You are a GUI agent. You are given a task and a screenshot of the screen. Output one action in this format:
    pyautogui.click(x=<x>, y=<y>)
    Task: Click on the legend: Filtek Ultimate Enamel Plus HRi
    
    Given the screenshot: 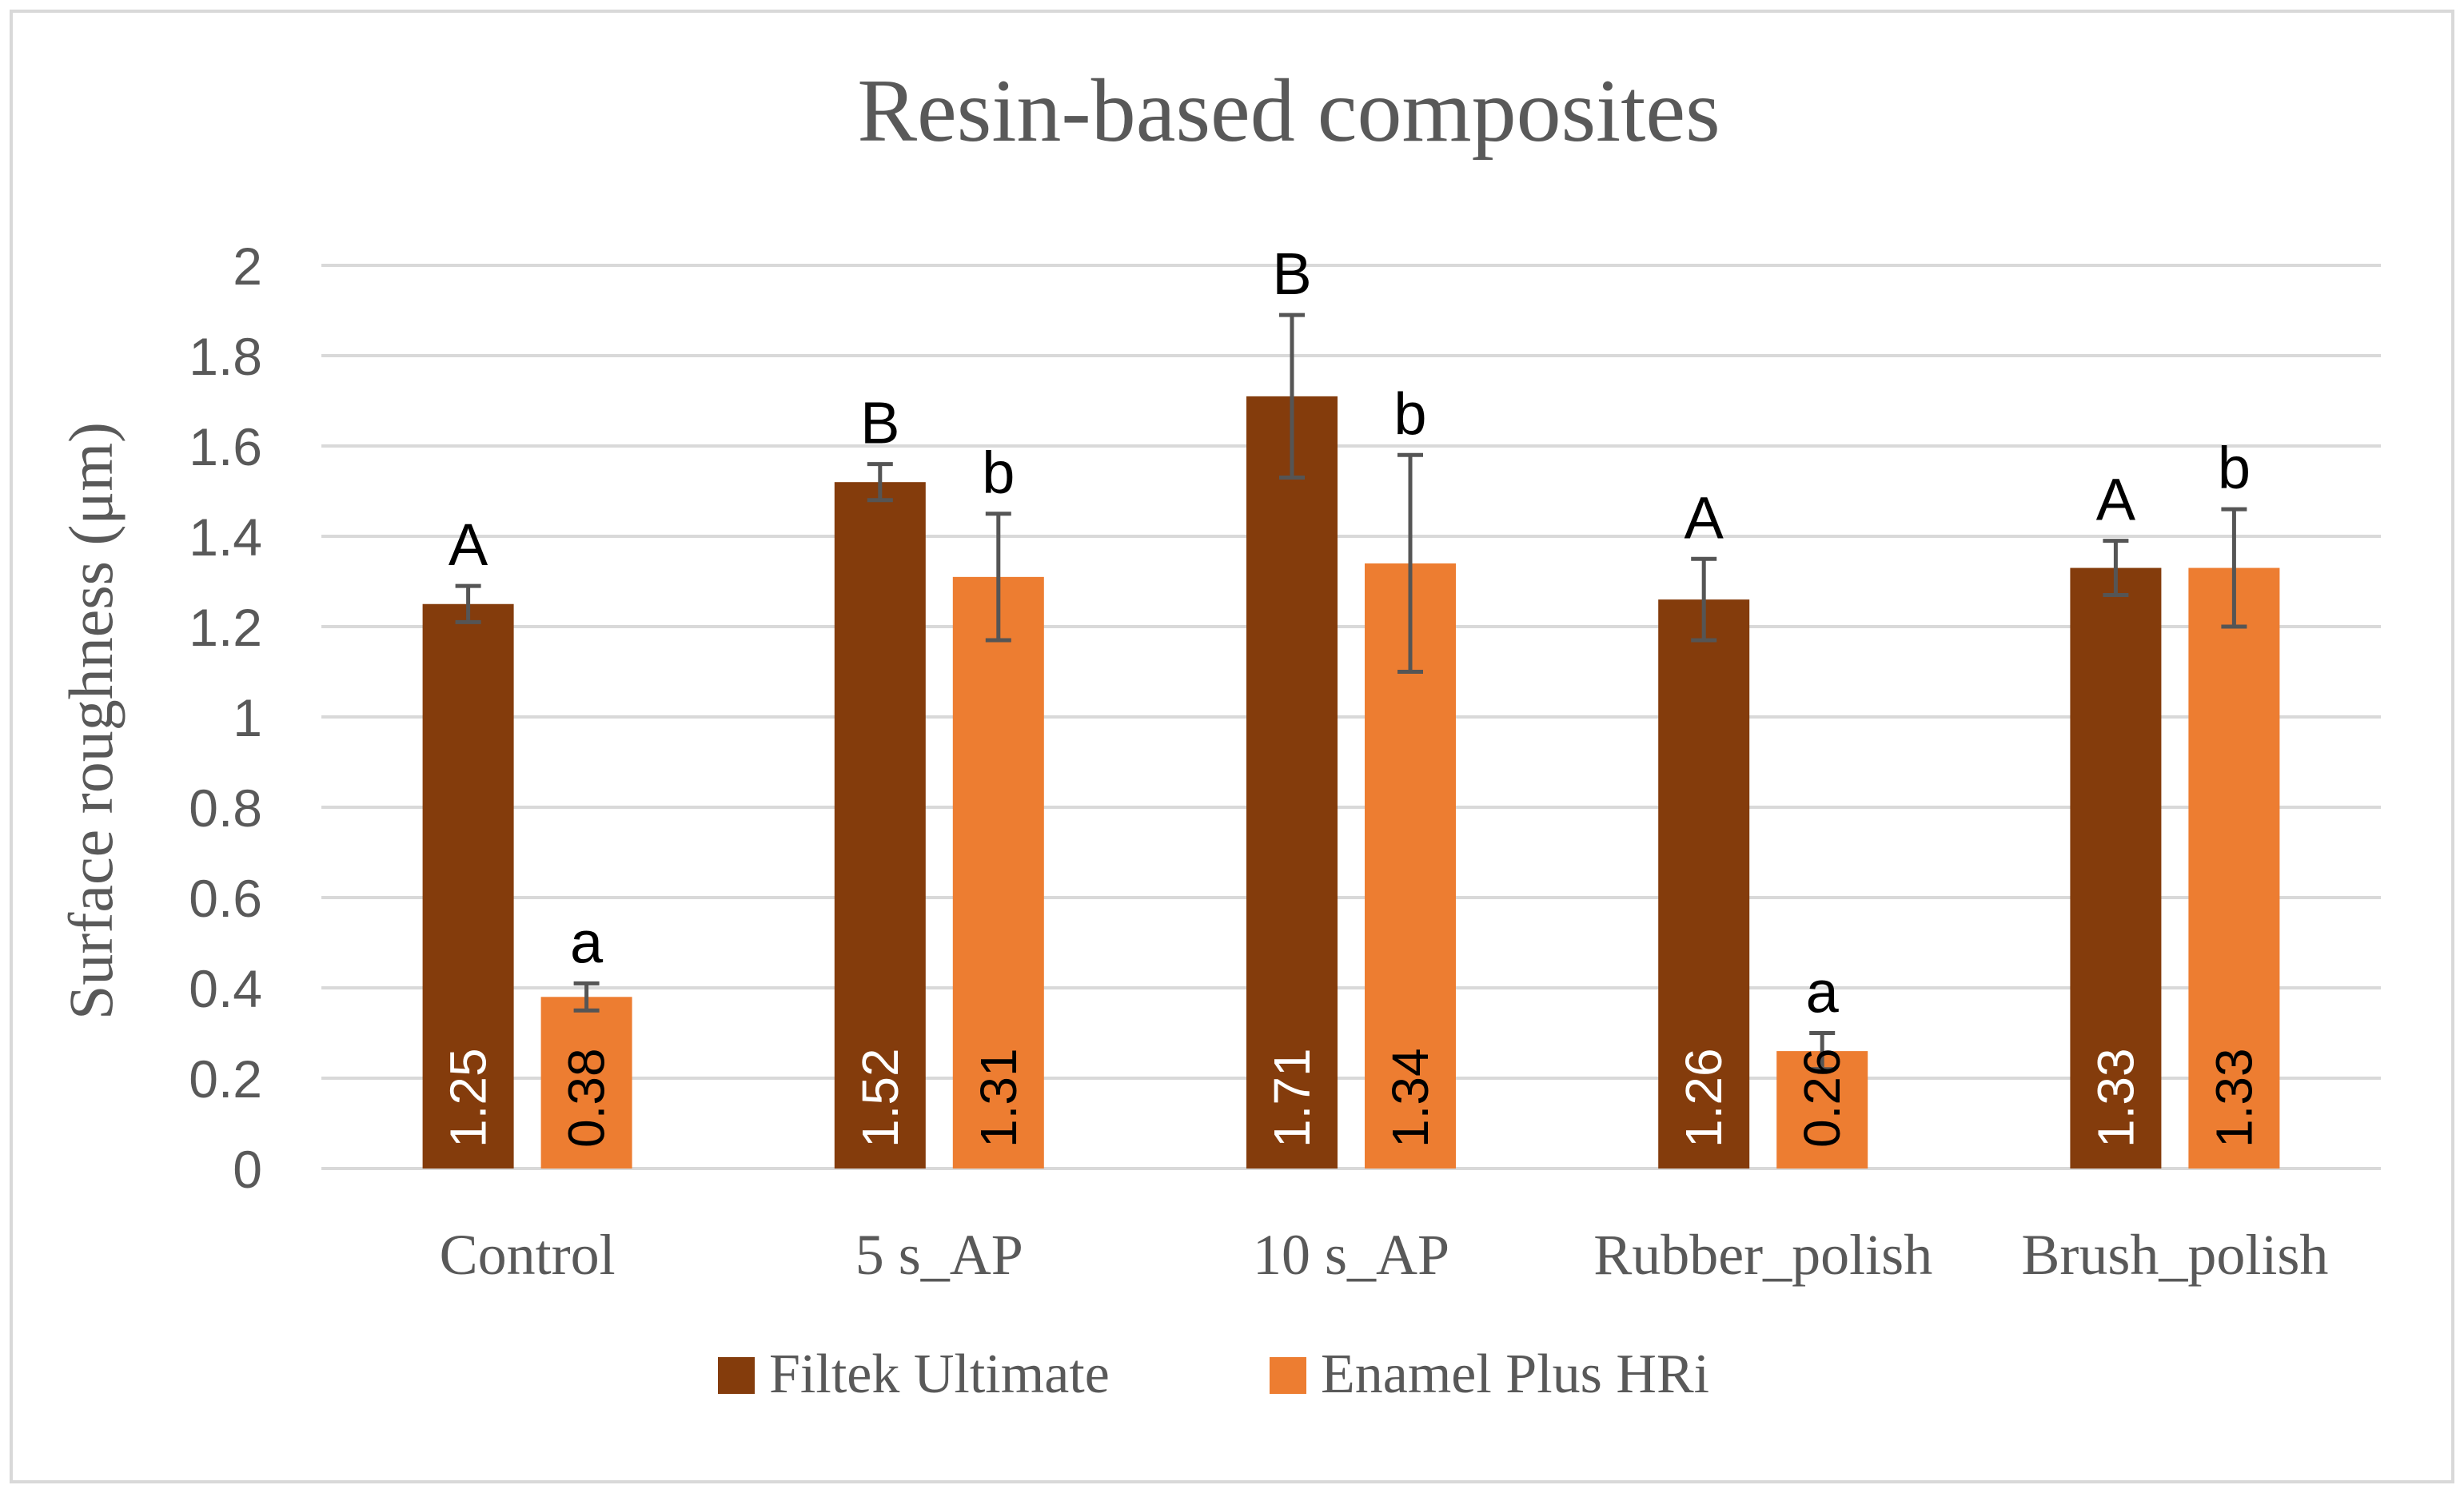 What is the action you would take?
    pyautogui.click(x=1213, y=1374)
    